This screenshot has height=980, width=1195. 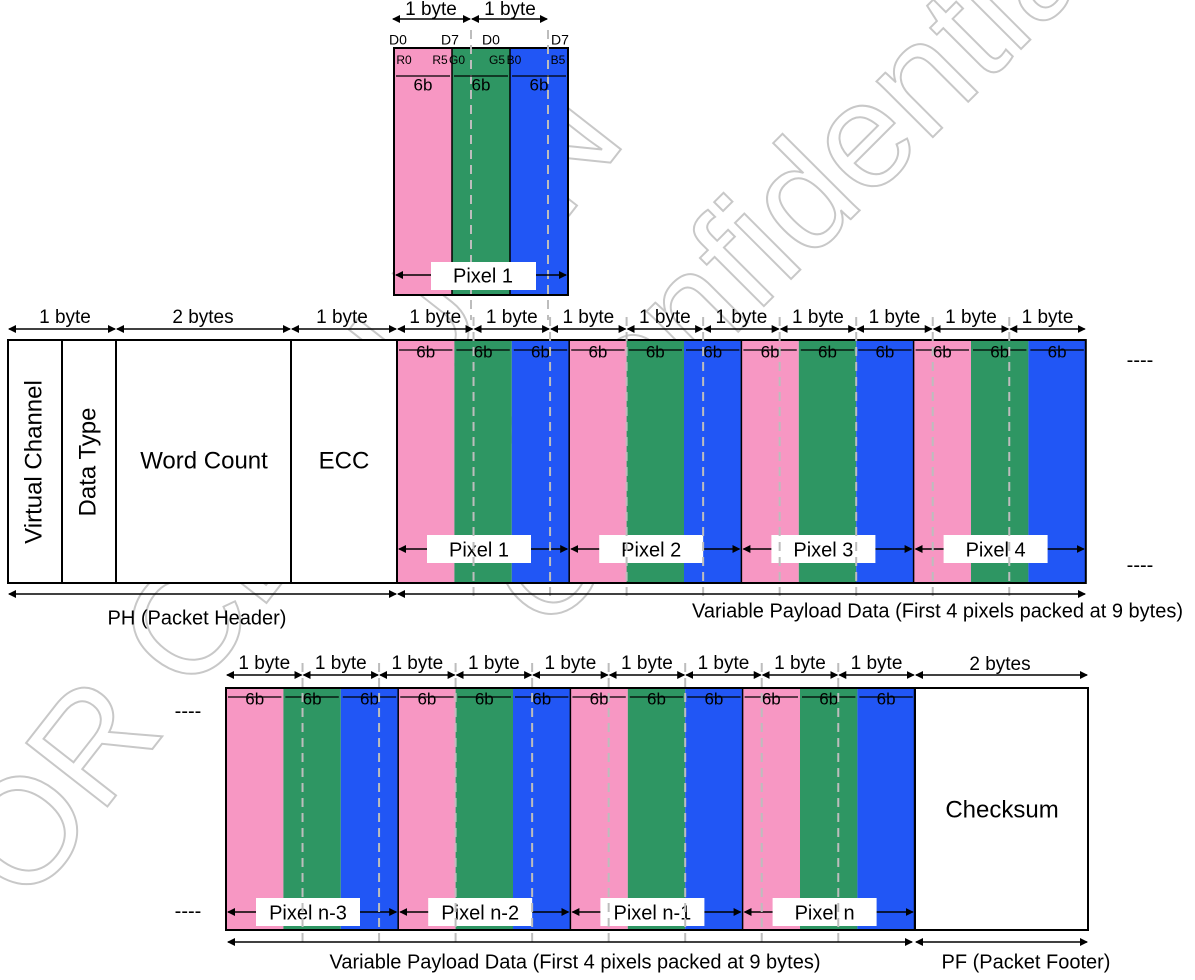 I want to click on payload_bottom-pixel-1-blue-segment, so click(x=369, y=809).